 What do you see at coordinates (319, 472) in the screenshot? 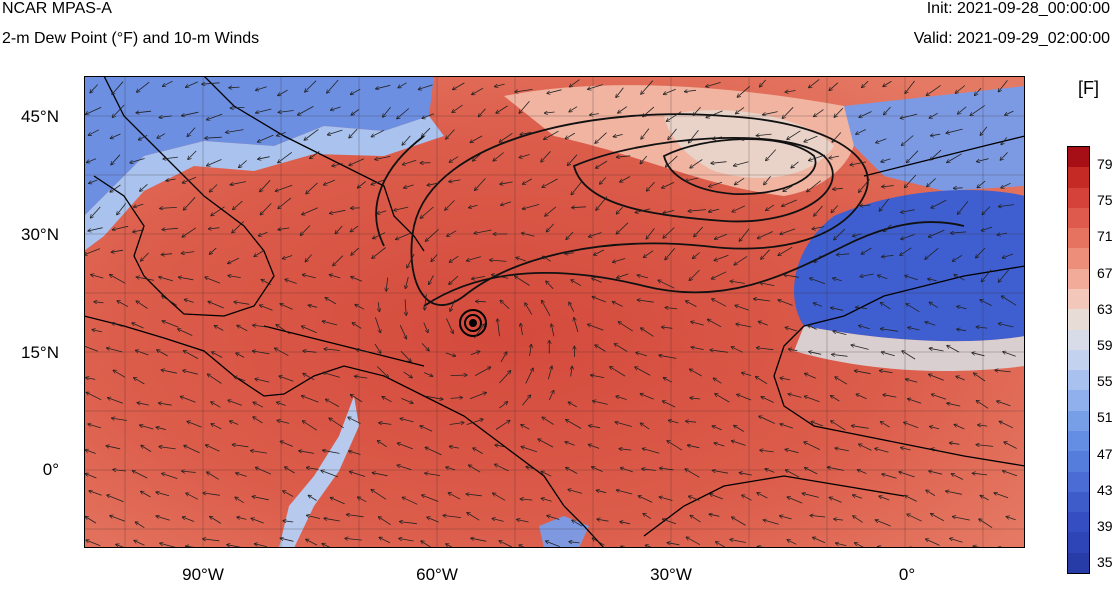
I see `cool-streak-andes` at bounding box center [319, 472].